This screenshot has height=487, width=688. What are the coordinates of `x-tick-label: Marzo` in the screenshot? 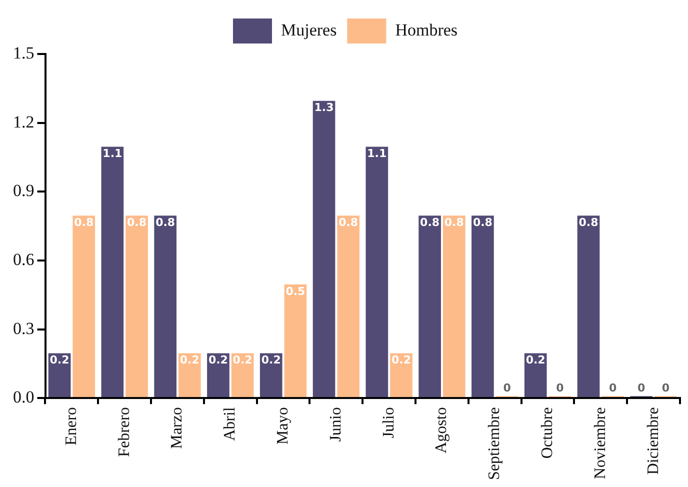 It's located at (177, 428).